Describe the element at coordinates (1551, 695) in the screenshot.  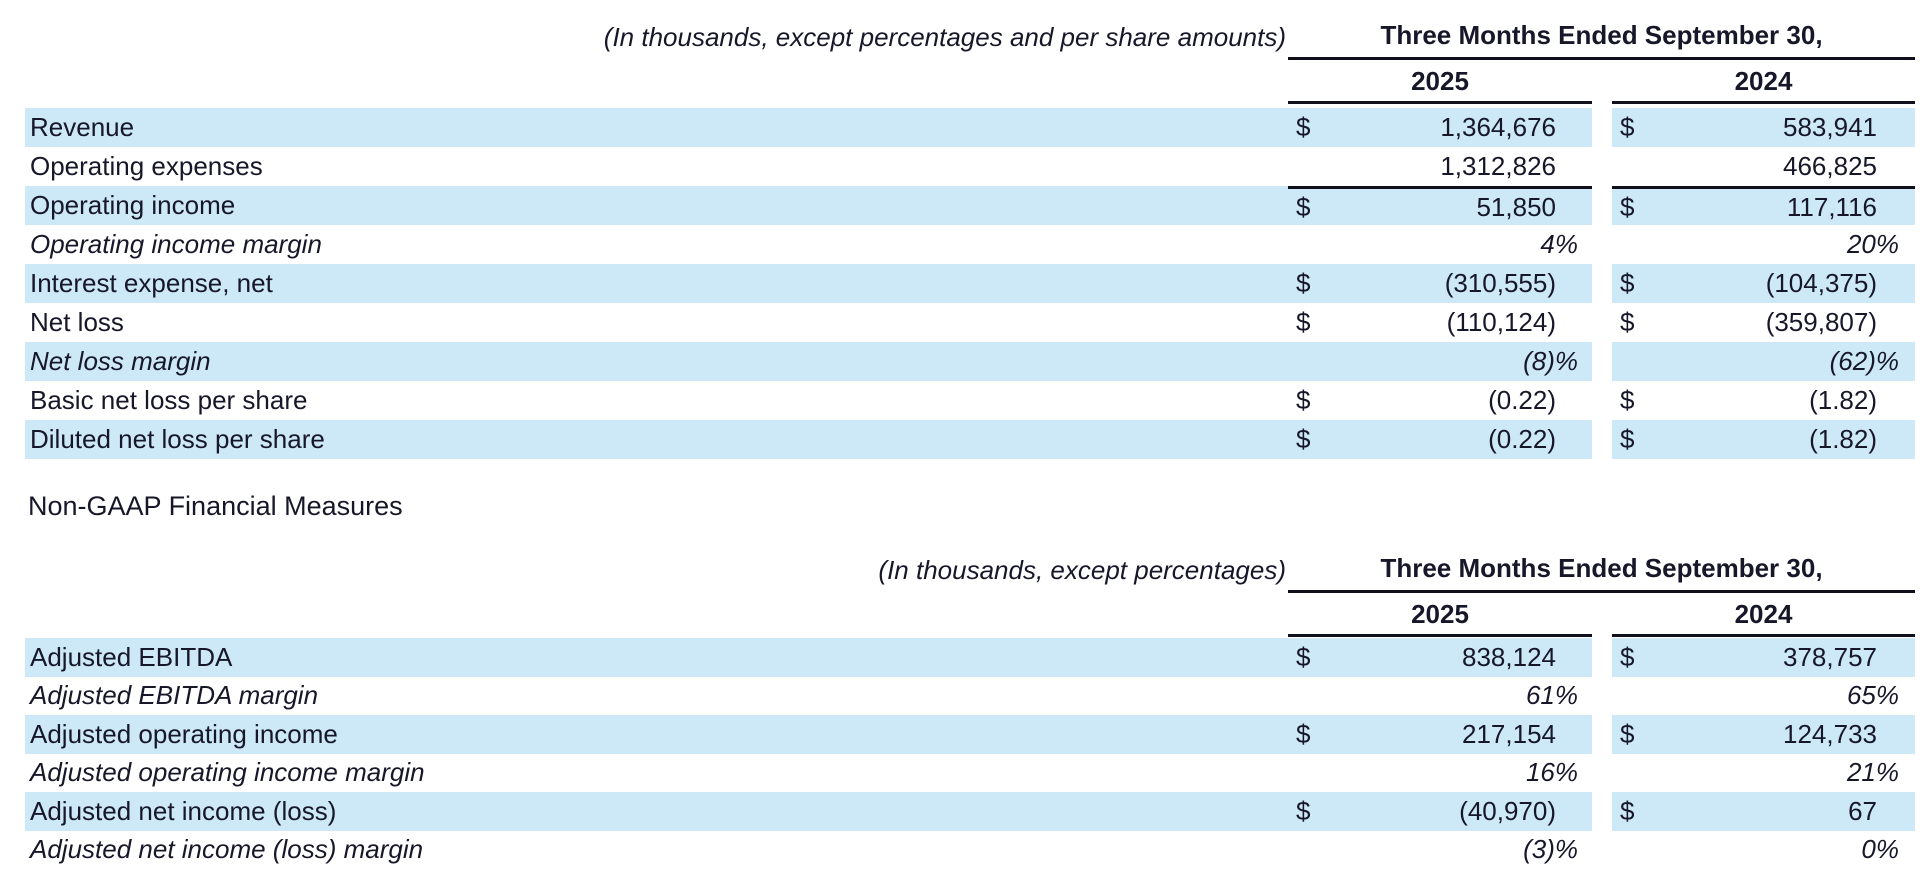
I see `value-2025: 61%` at that location.